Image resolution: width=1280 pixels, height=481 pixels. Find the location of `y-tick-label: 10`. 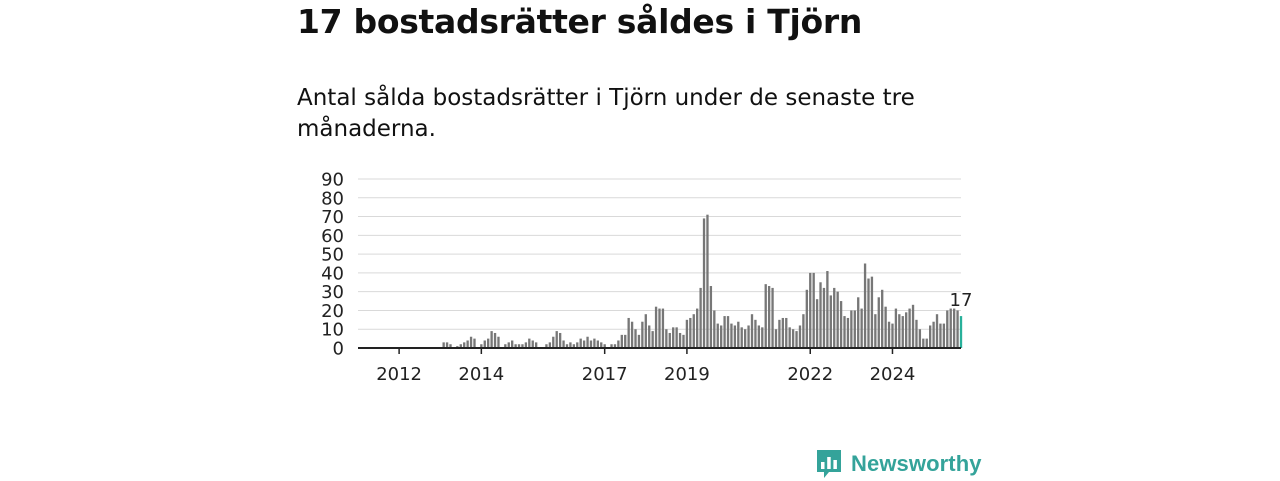

y-tick-label: 10 is located at coordinates (332, 330).